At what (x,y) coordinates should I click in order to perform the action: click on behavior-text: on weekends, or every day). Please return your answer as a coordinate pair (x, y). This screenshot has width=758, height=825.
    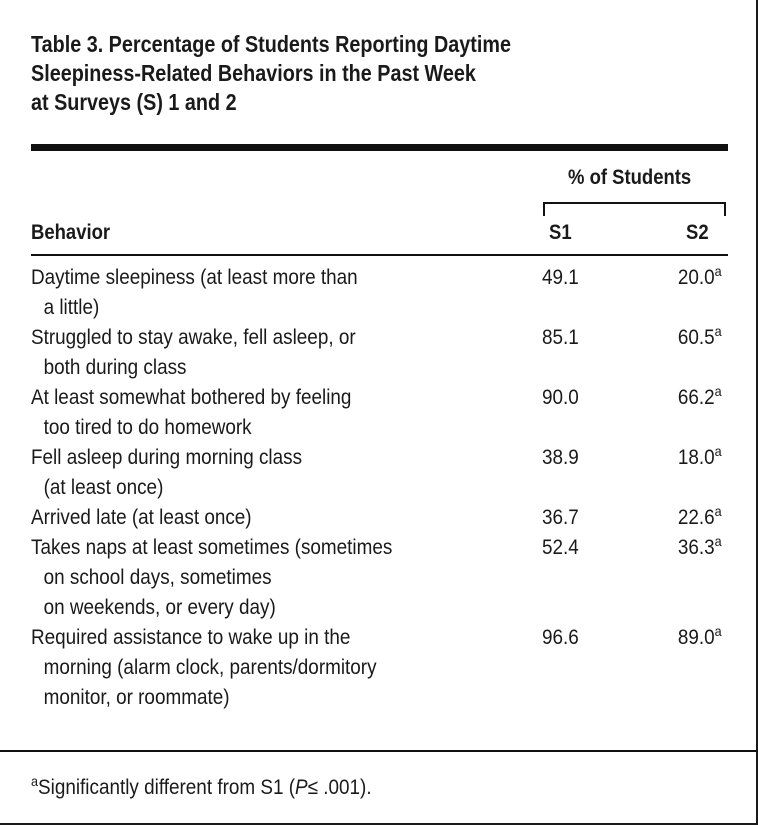
    Looking at the image, I should click on (159, 607).